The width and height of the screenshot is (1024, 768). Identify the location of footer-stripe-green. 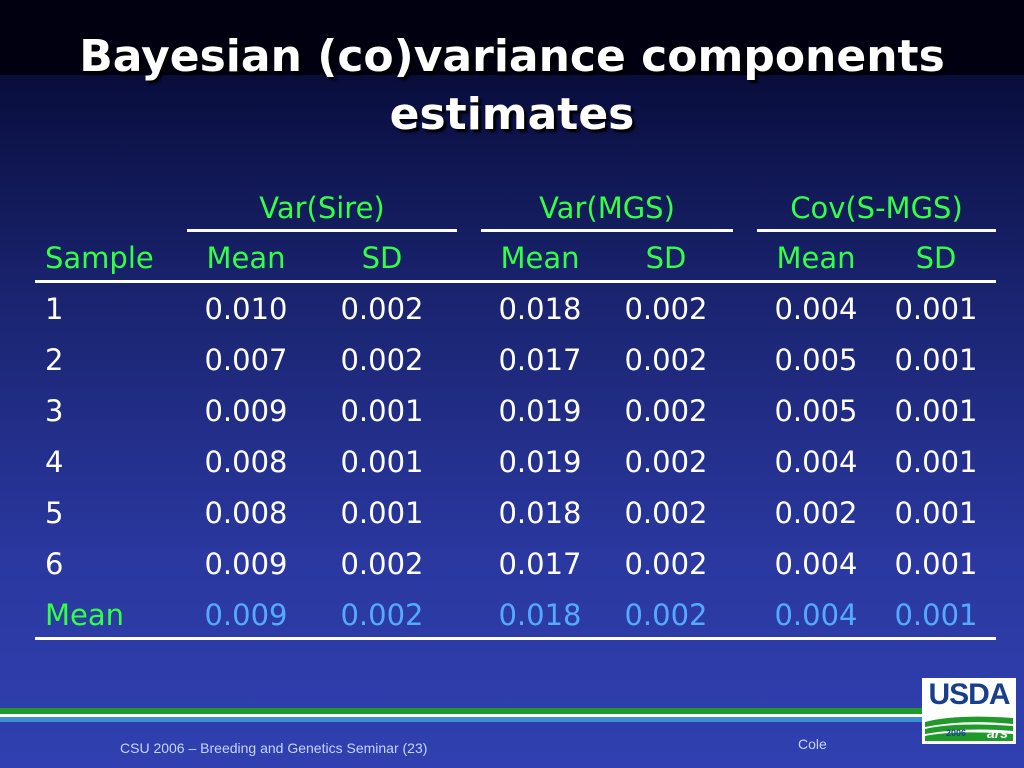
(461, 711).